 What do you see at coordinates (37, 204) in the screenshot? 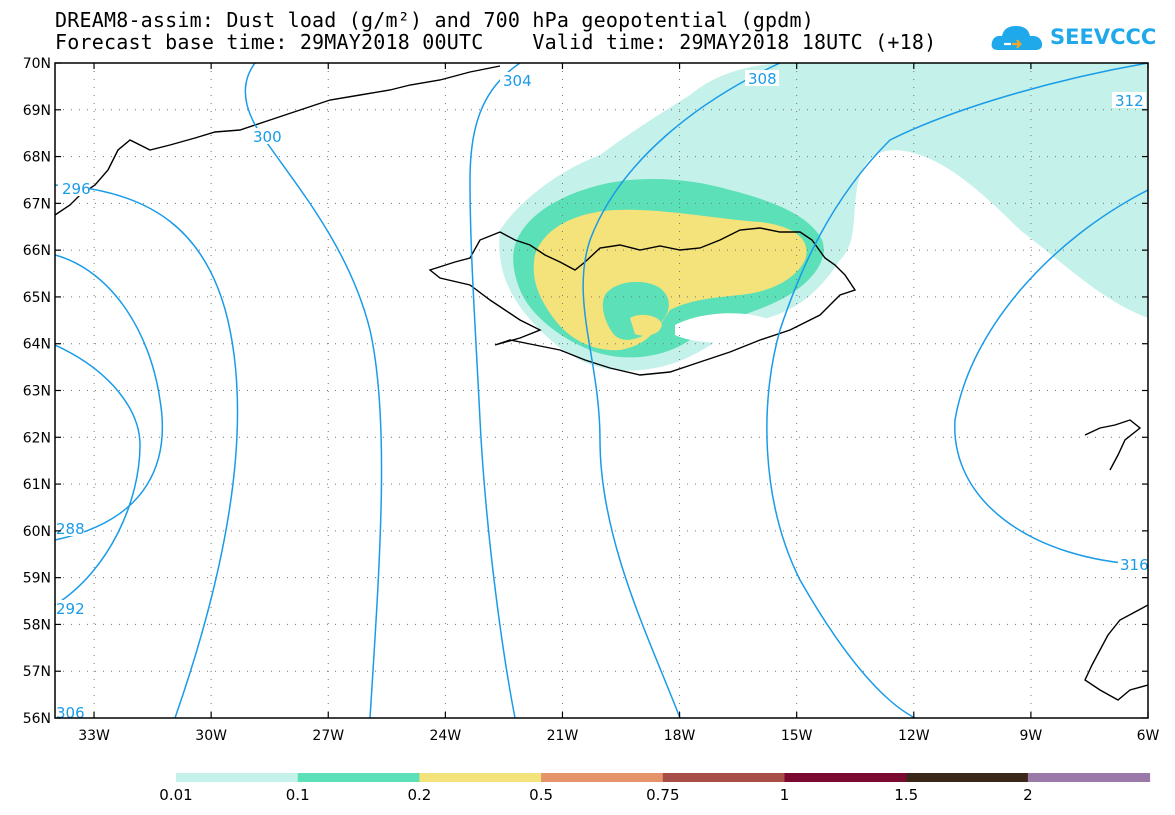
I see `lat-label: 67N` at bounding box center [37, 204].